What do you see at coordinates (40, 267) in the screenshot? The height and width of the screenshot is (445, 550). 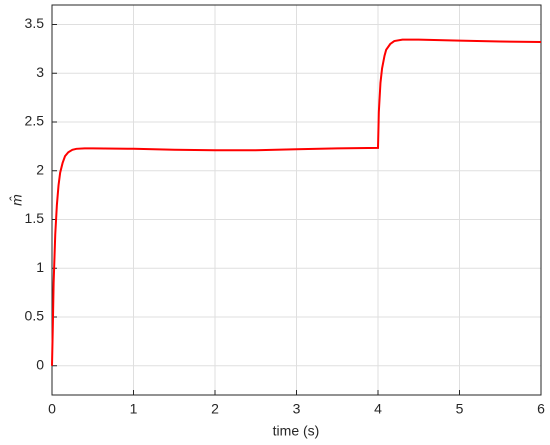 I see `y-tick-label: 1` at bounding box center [40, 267].